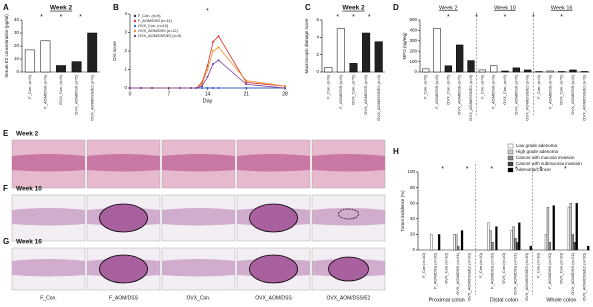 The width and height of the screenshot is (593, 307). I want to click on category-label: OVX_AOM/DSS (n=21), so click(515, 273).